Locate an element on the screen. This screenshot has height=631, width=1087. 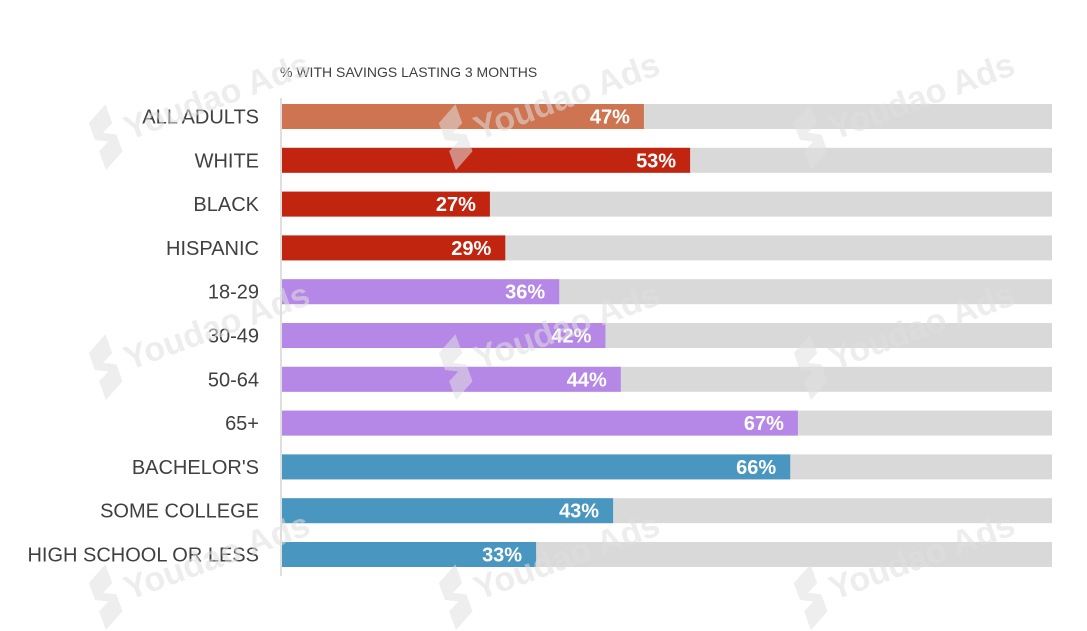
value-label-bachelor-s: 66% is located at coordinates (756, 468).